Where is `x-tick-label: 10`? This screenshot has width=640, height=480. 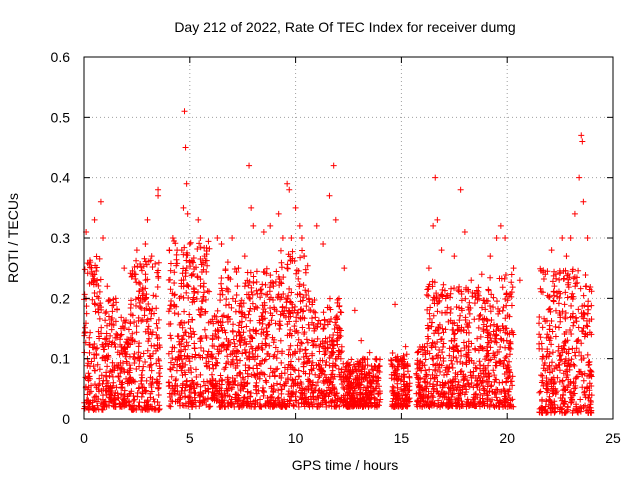
x-tick-label: 10 is located at coordinates (296, 438).